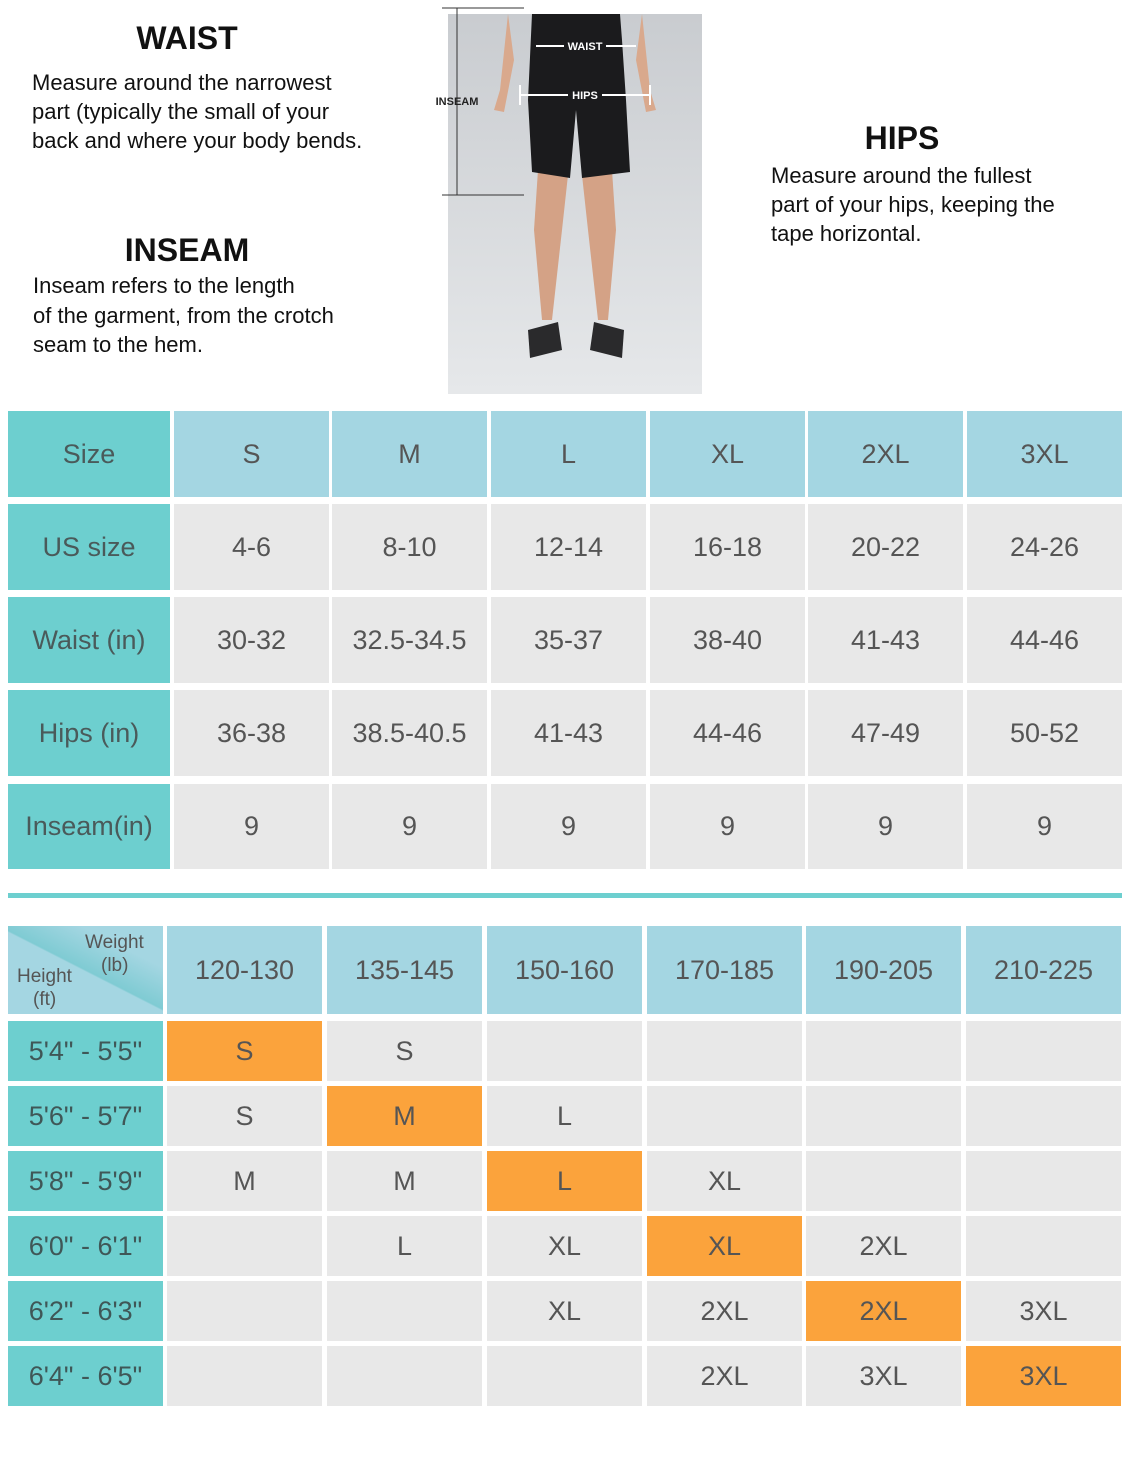  What do you see at coordinates (727, 547) in the screenshot?
I see `size-cell: 16-18` at bounding box center [727, 547].